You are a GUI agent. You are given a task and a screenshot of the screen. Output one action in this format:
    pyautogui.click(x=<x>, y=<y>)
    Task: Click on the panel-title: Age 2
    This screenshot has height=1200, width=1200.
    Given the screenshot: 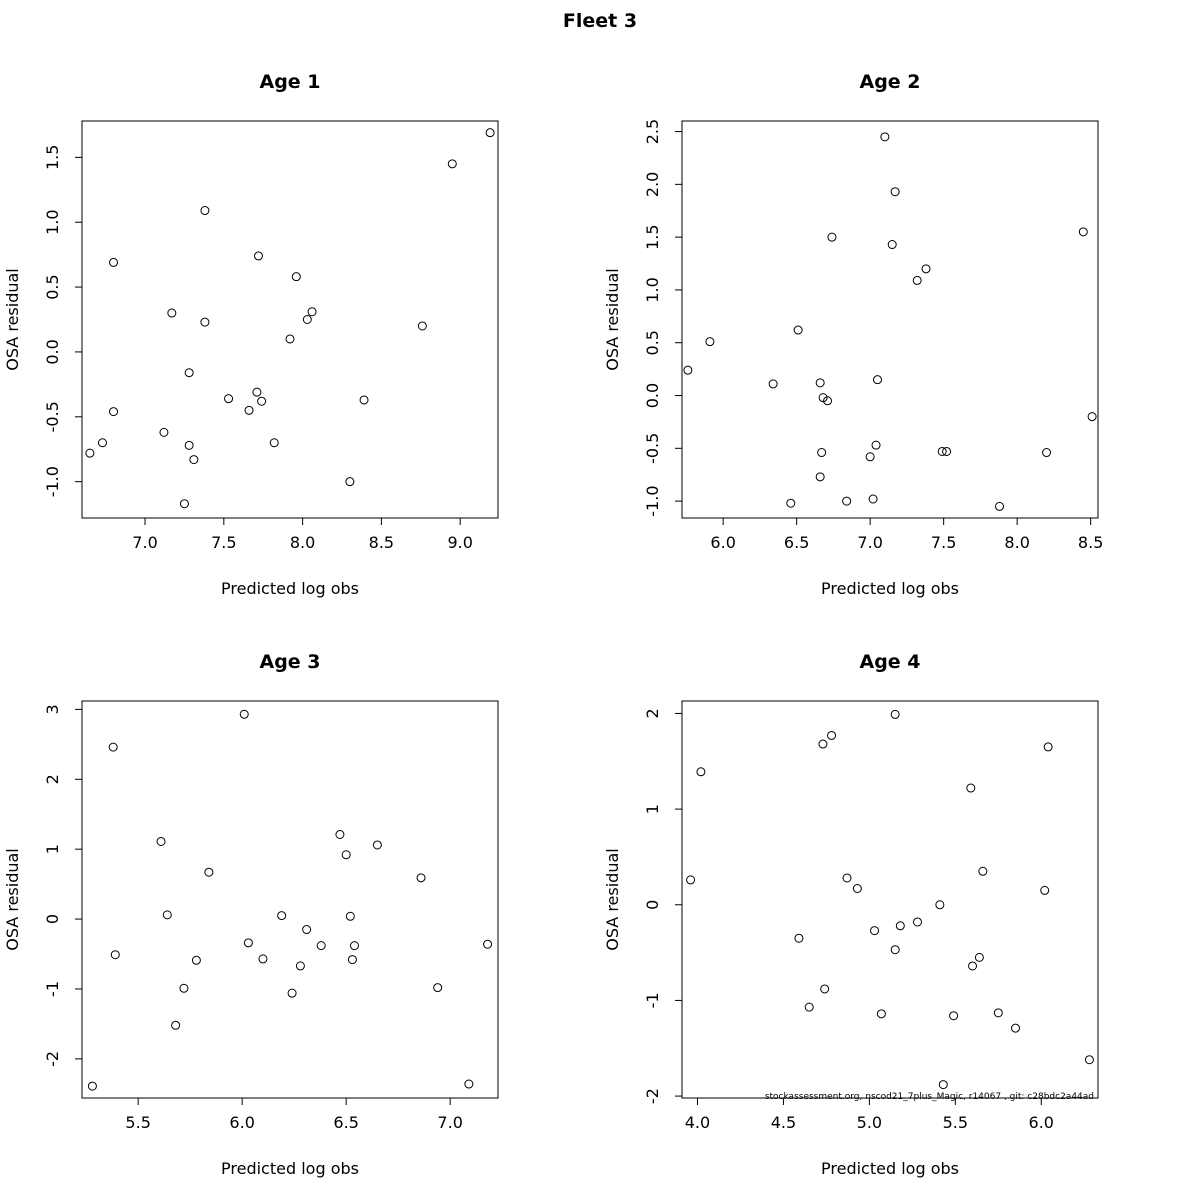 What is the action you would take?
    pyautogui.click(x=889, y=82)
    